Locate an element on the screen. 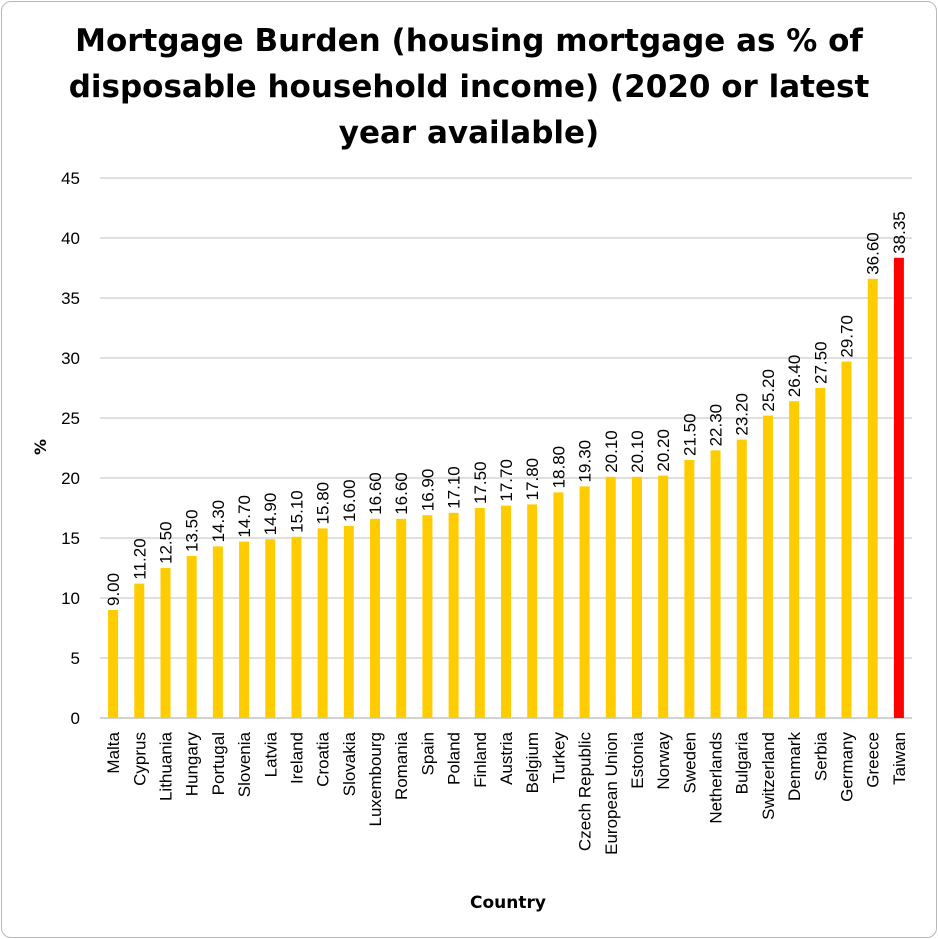 The height and width of the screenshot is (939, 938). x-tick-label: Austria is located at coordinates (506, 757).